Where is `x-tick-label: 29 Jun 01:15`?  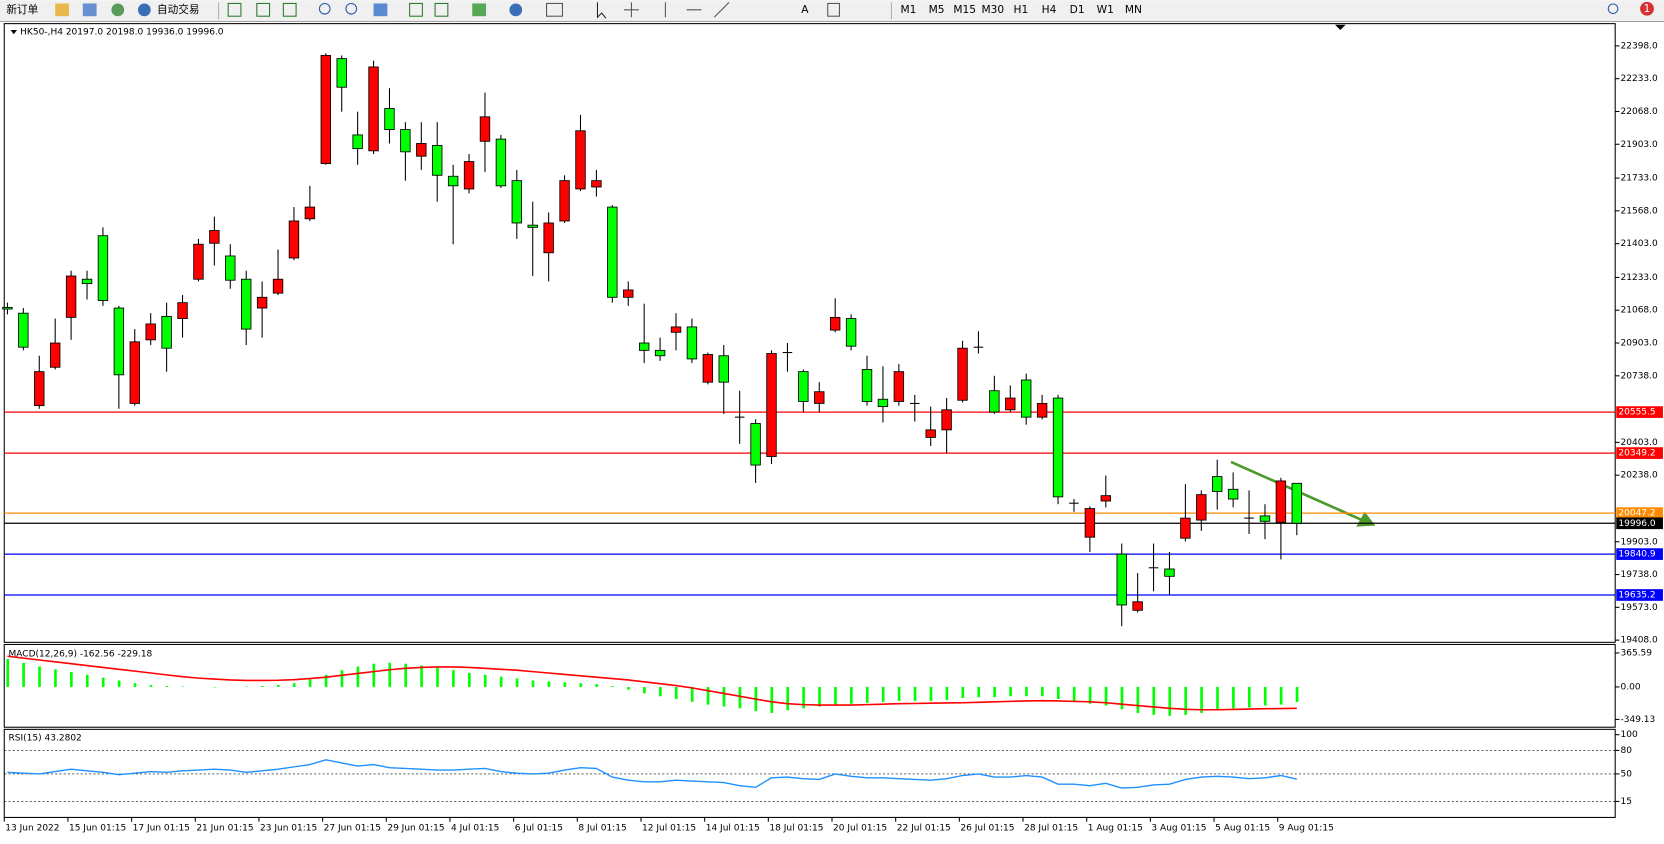 x-tick-label: 29 Jun 01:15 is located at coordinates (415, 829).